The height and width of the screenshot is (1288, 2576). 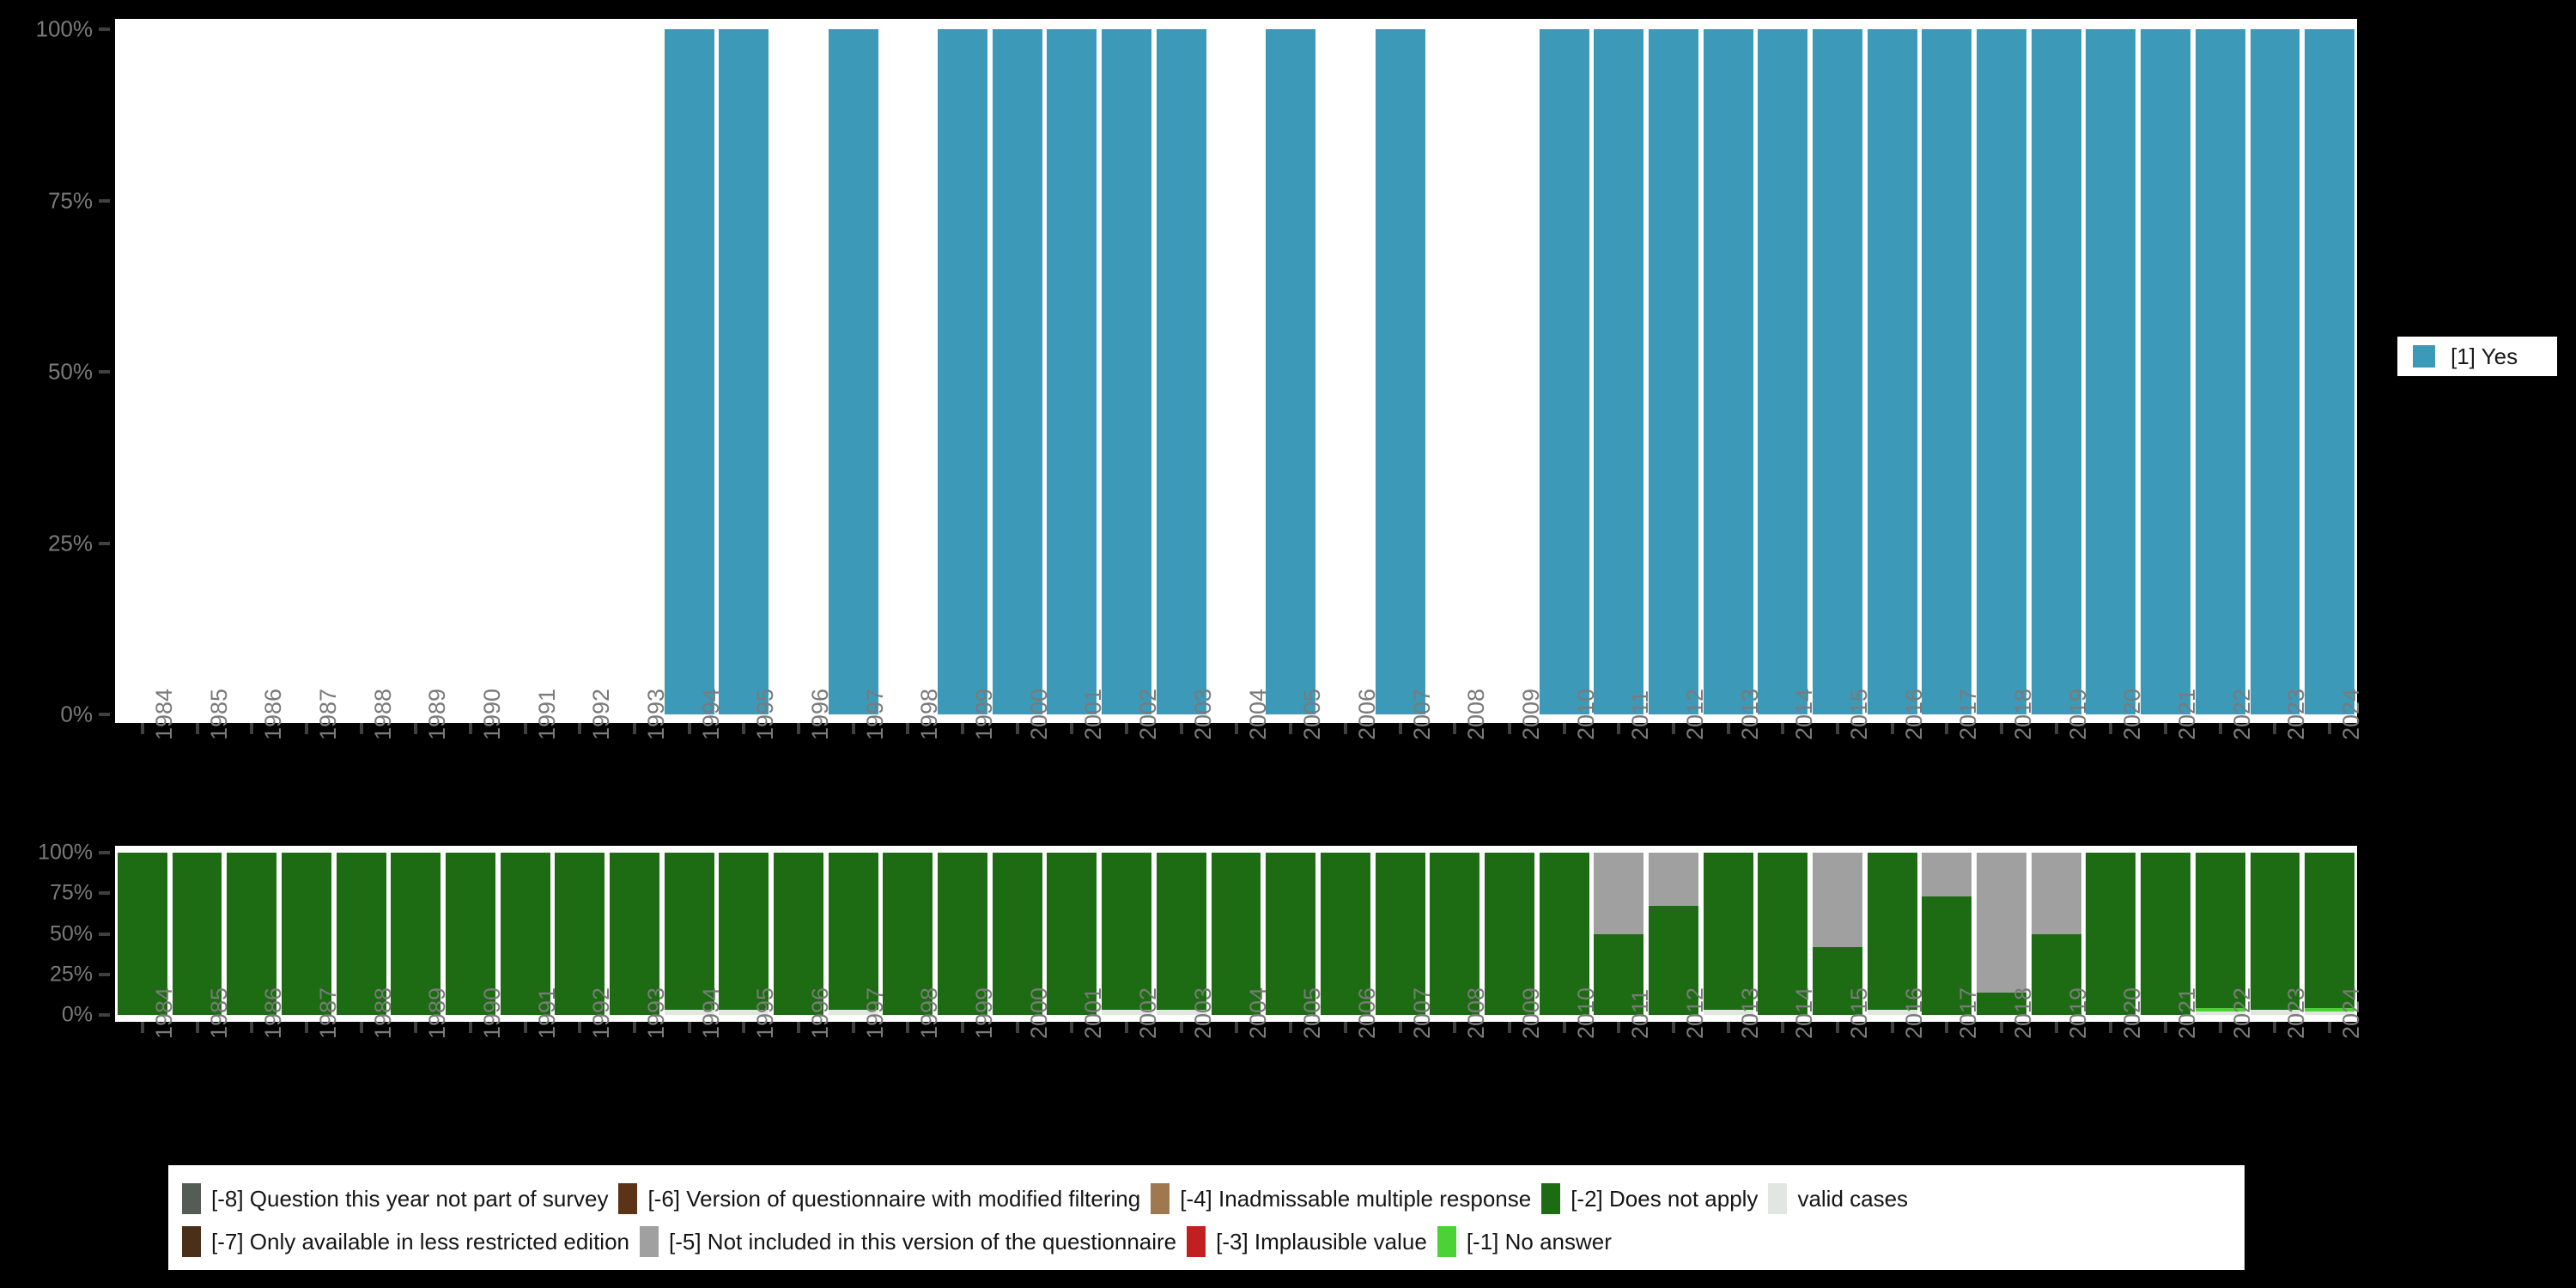 I want to click on stacked-bar-1987, so click(x=306, y=934).